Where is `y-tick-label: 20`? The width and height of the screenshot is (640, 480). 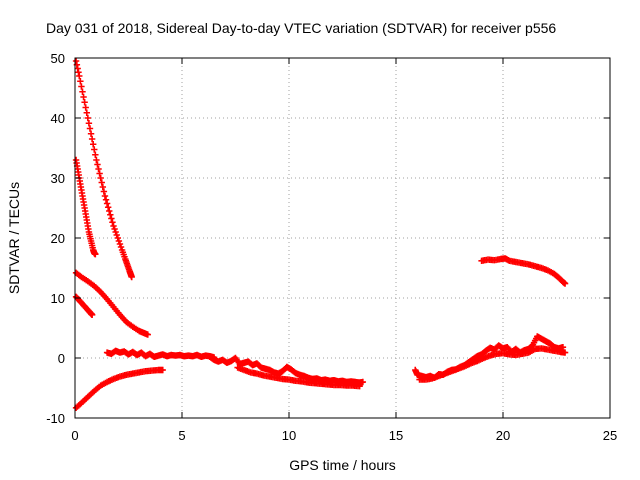 y-tick-label: 20 is located at coordinates (58, 238).